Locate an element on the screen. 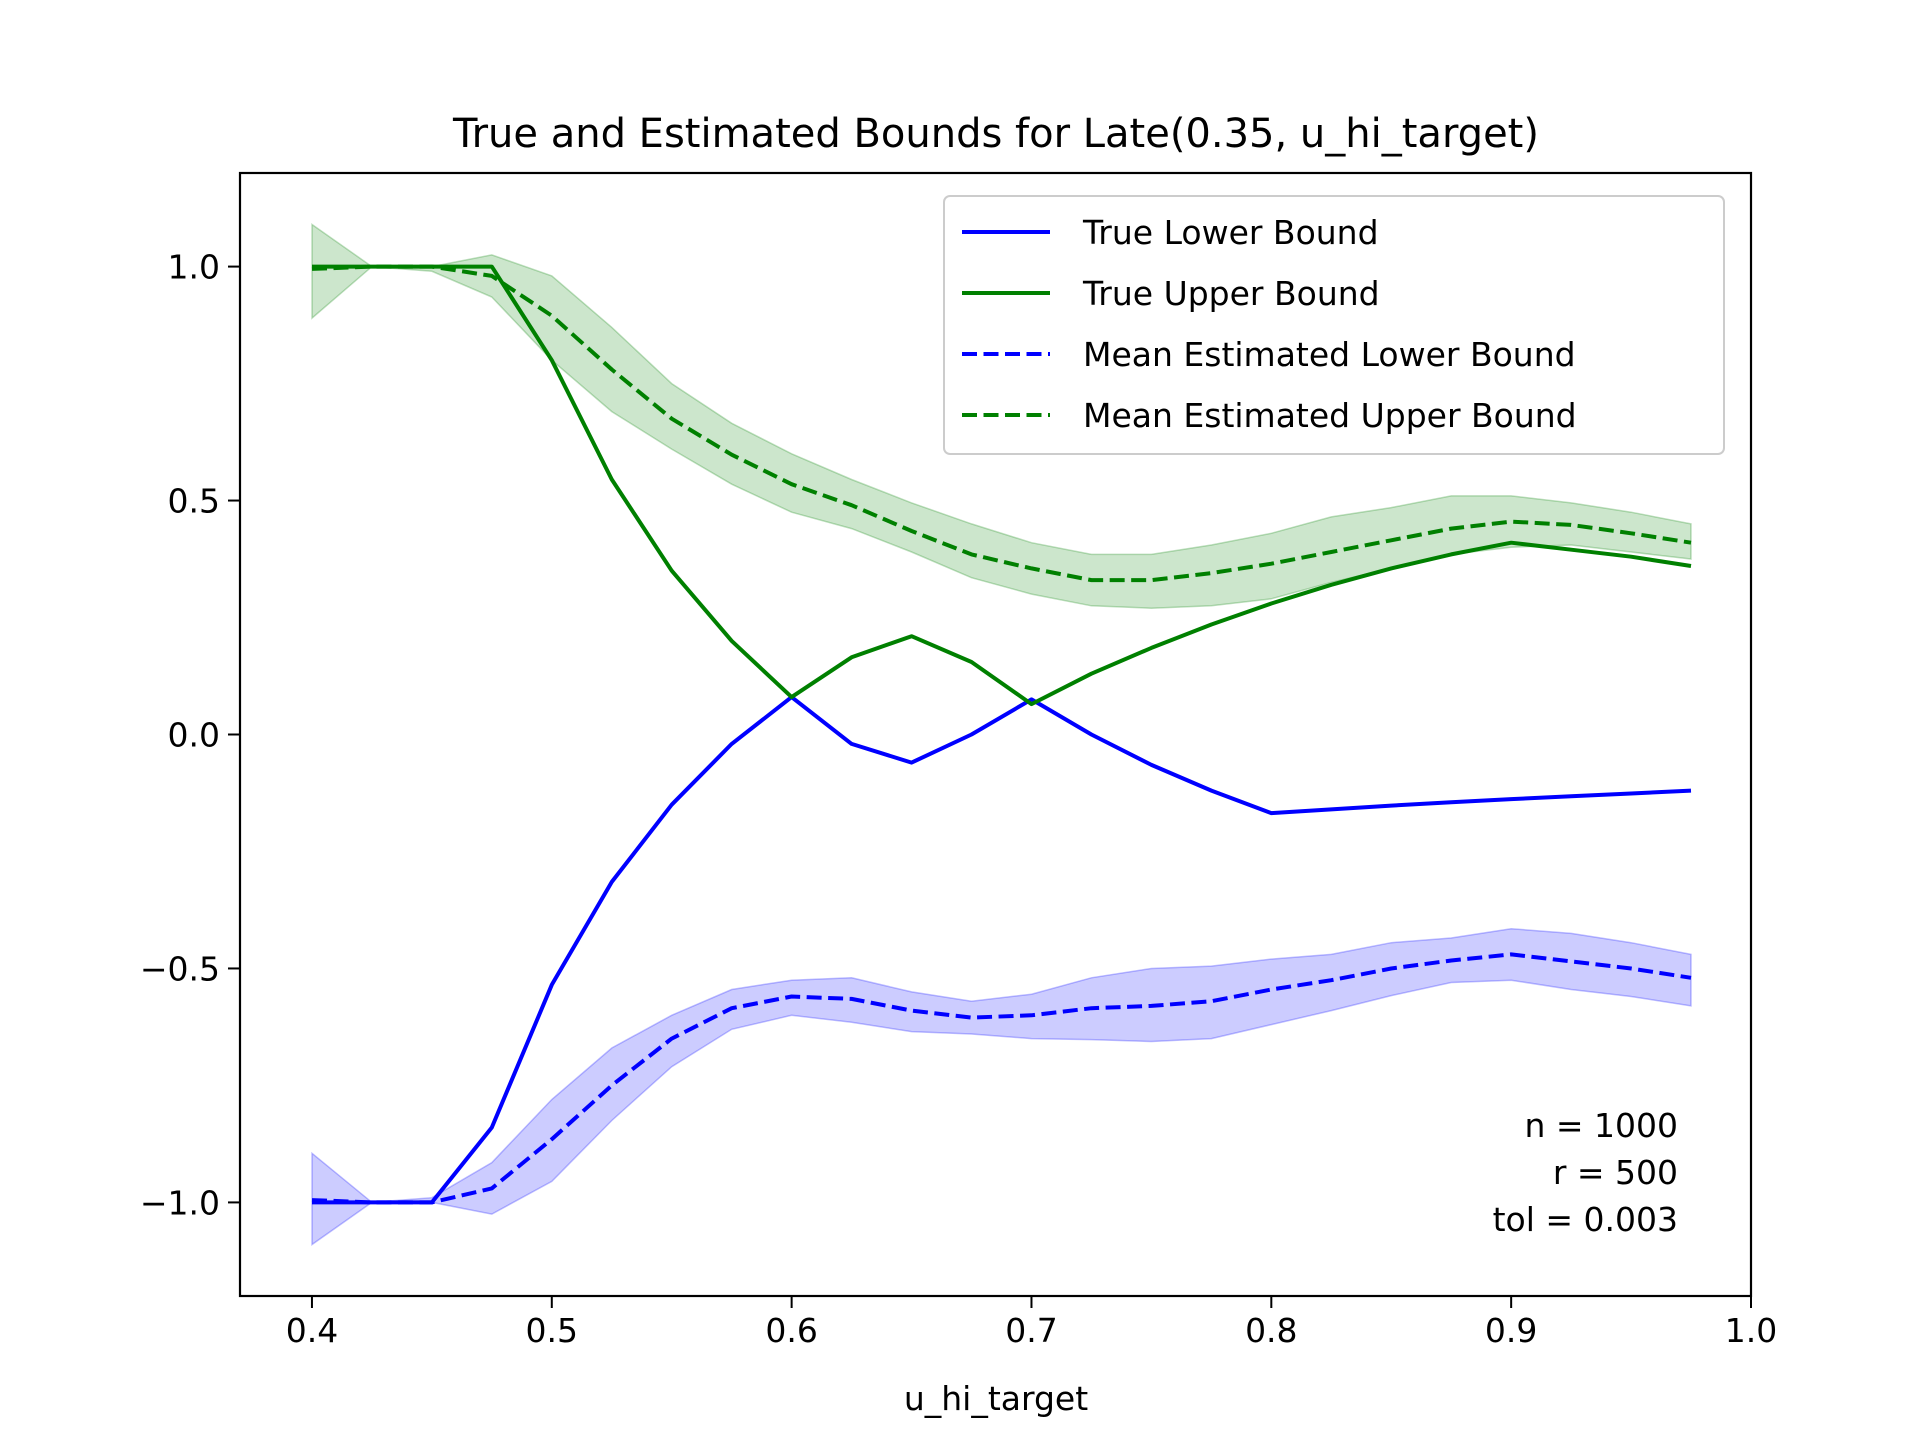  legend-label-true-lower-bound: True Lower Bound is located at coordinates (1230, 232).